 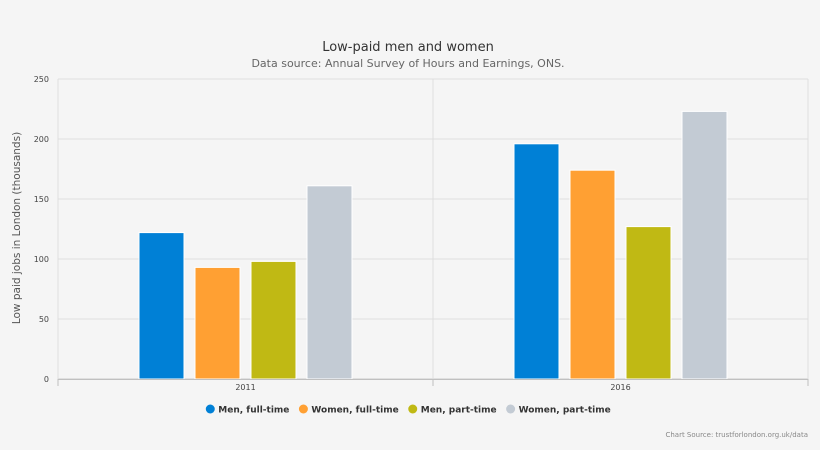 What do you see at coordinates (41, 259) in the screenshot?
I see `y-tick-label: 100` at bounding box center [41, 259].